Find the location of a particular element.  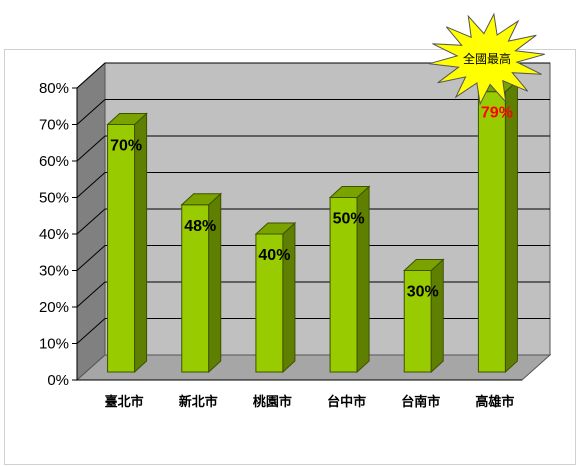

starburst-label: 全國最高 is located at coordinates (487, 58).